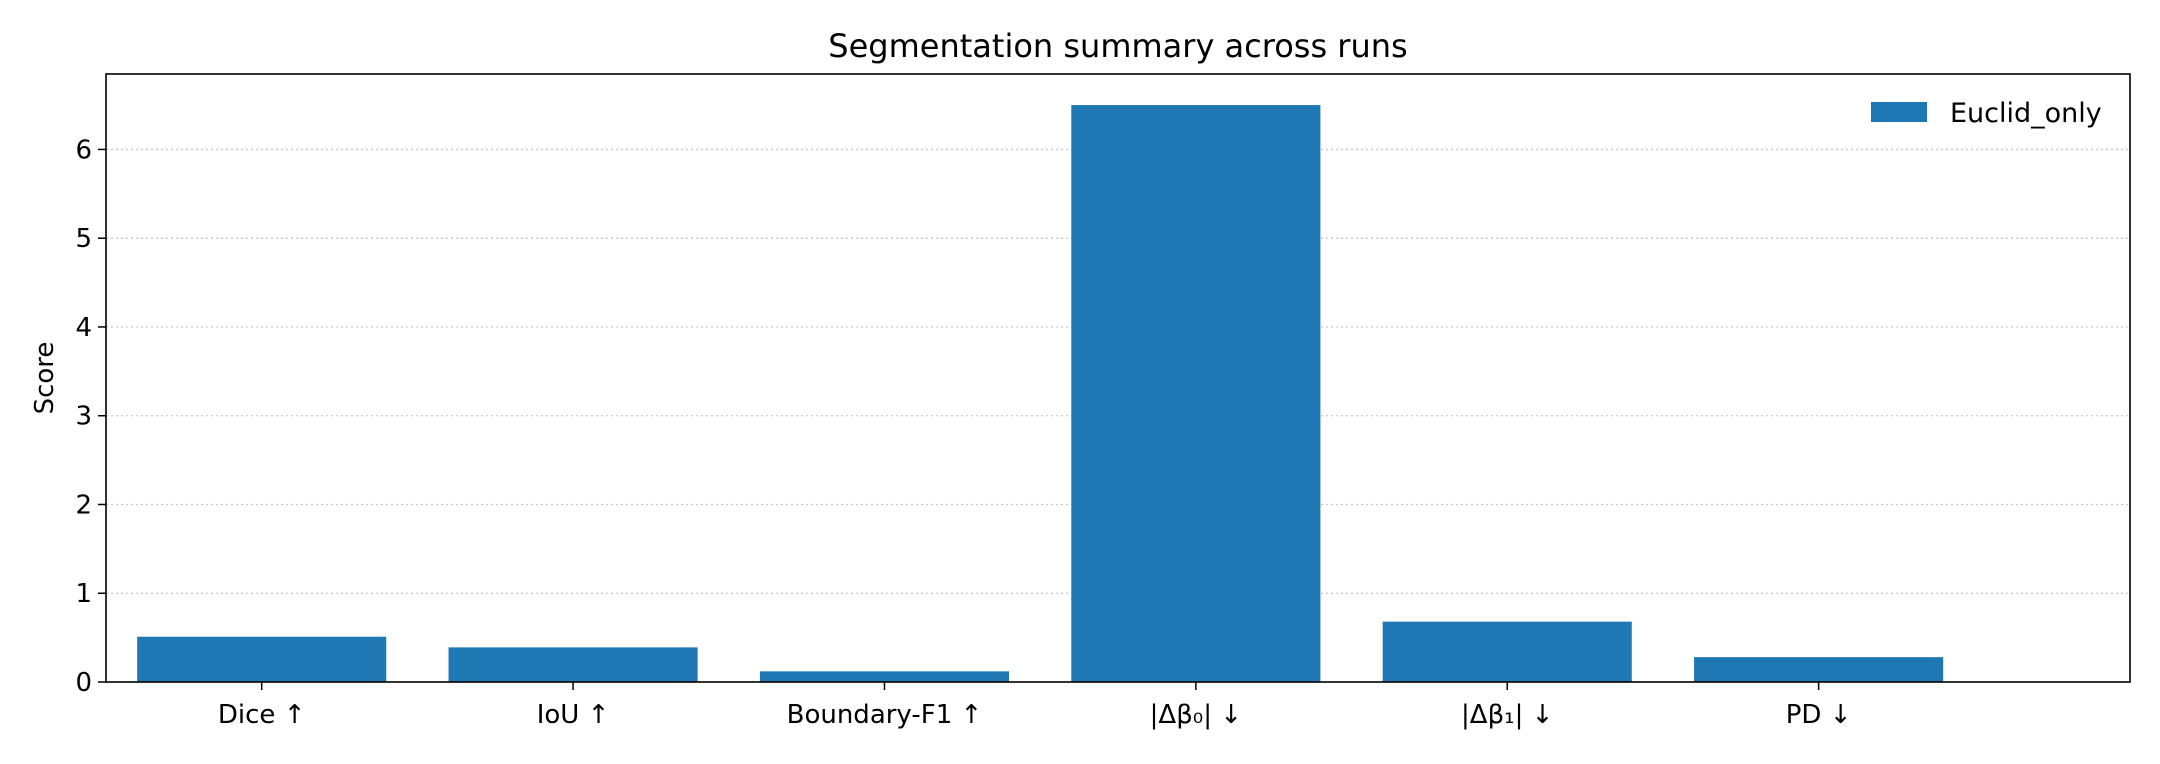  I want to click on x-tick-label: |Δβ₀| ↓, so click(1196, 715).